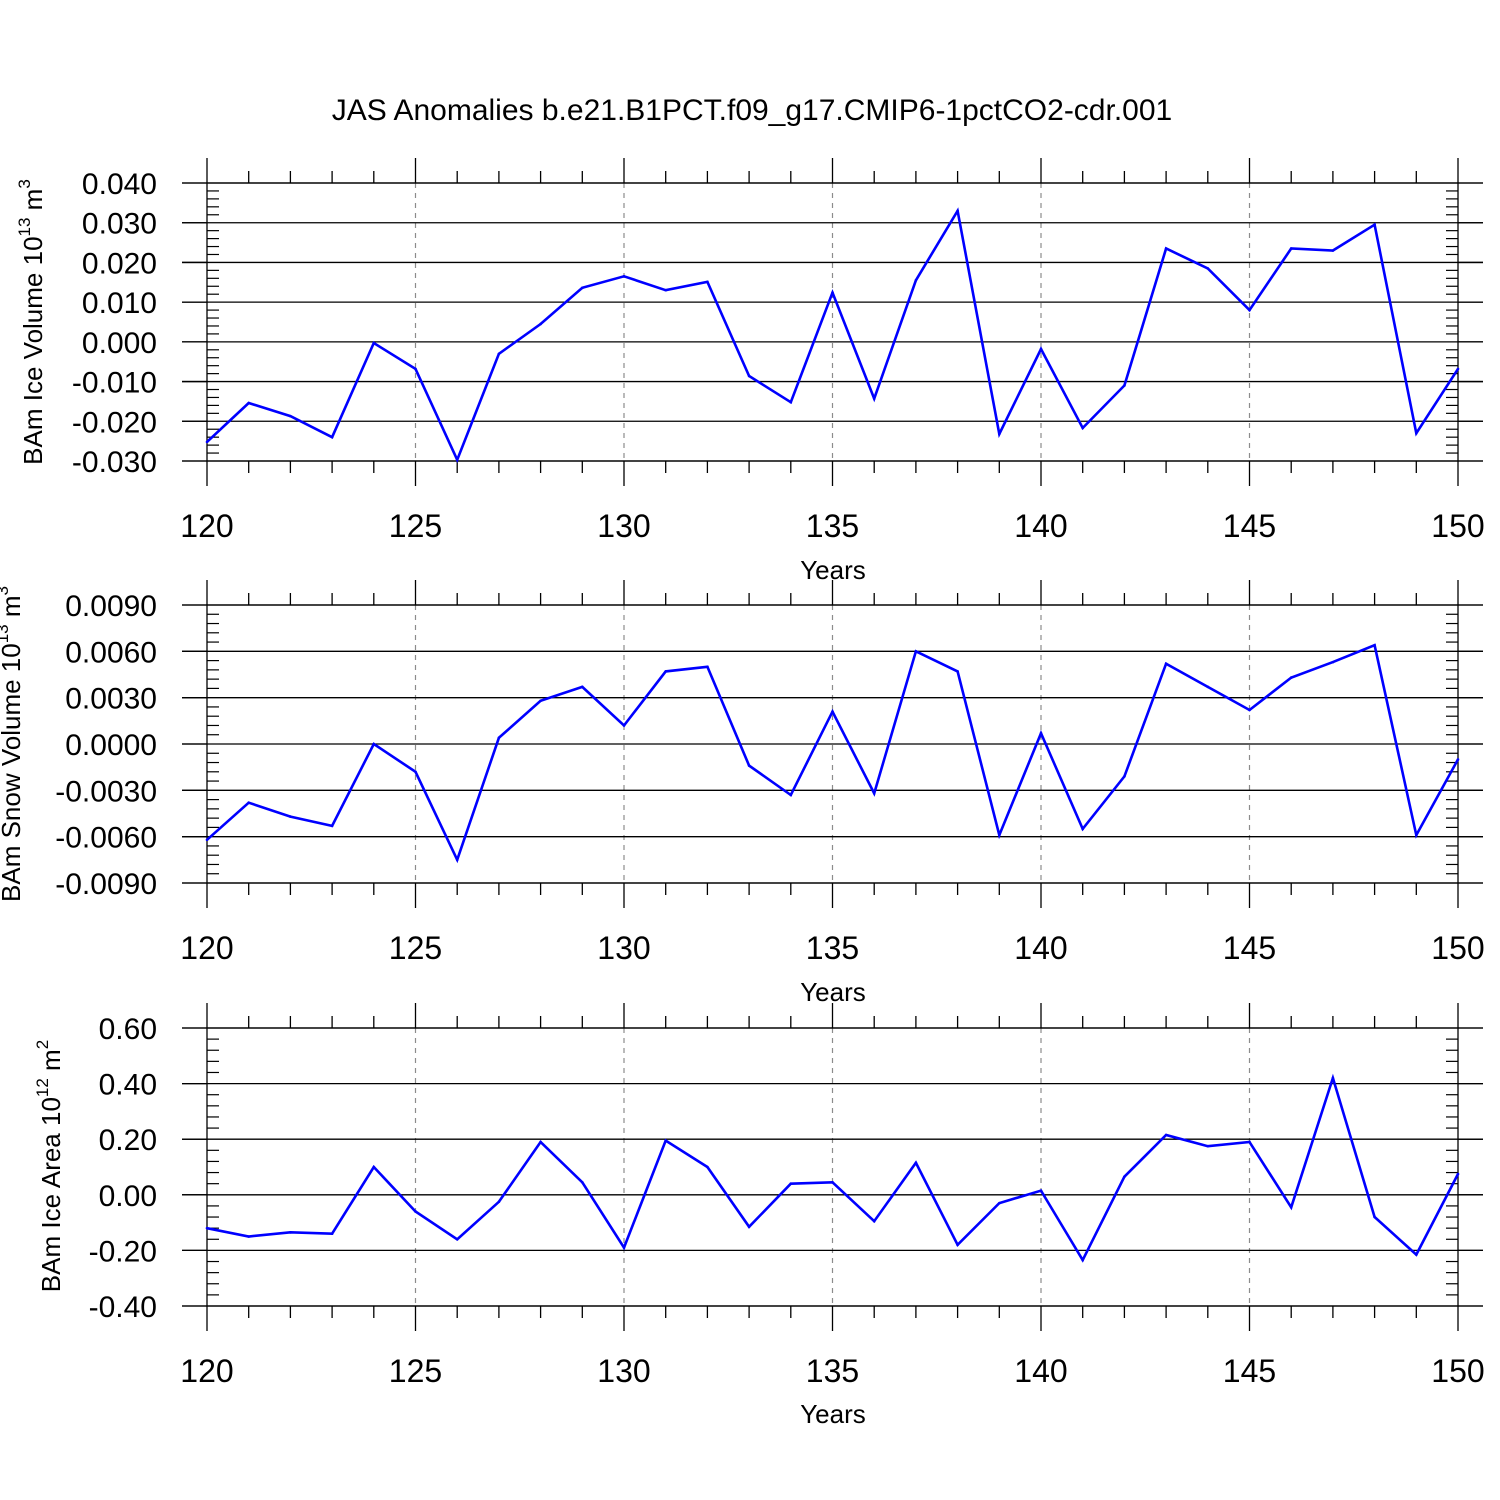 This screenshot has width=1500, height=1500. I want to click on ice-area-ytick-label: 0.60, so click(128, 1029).